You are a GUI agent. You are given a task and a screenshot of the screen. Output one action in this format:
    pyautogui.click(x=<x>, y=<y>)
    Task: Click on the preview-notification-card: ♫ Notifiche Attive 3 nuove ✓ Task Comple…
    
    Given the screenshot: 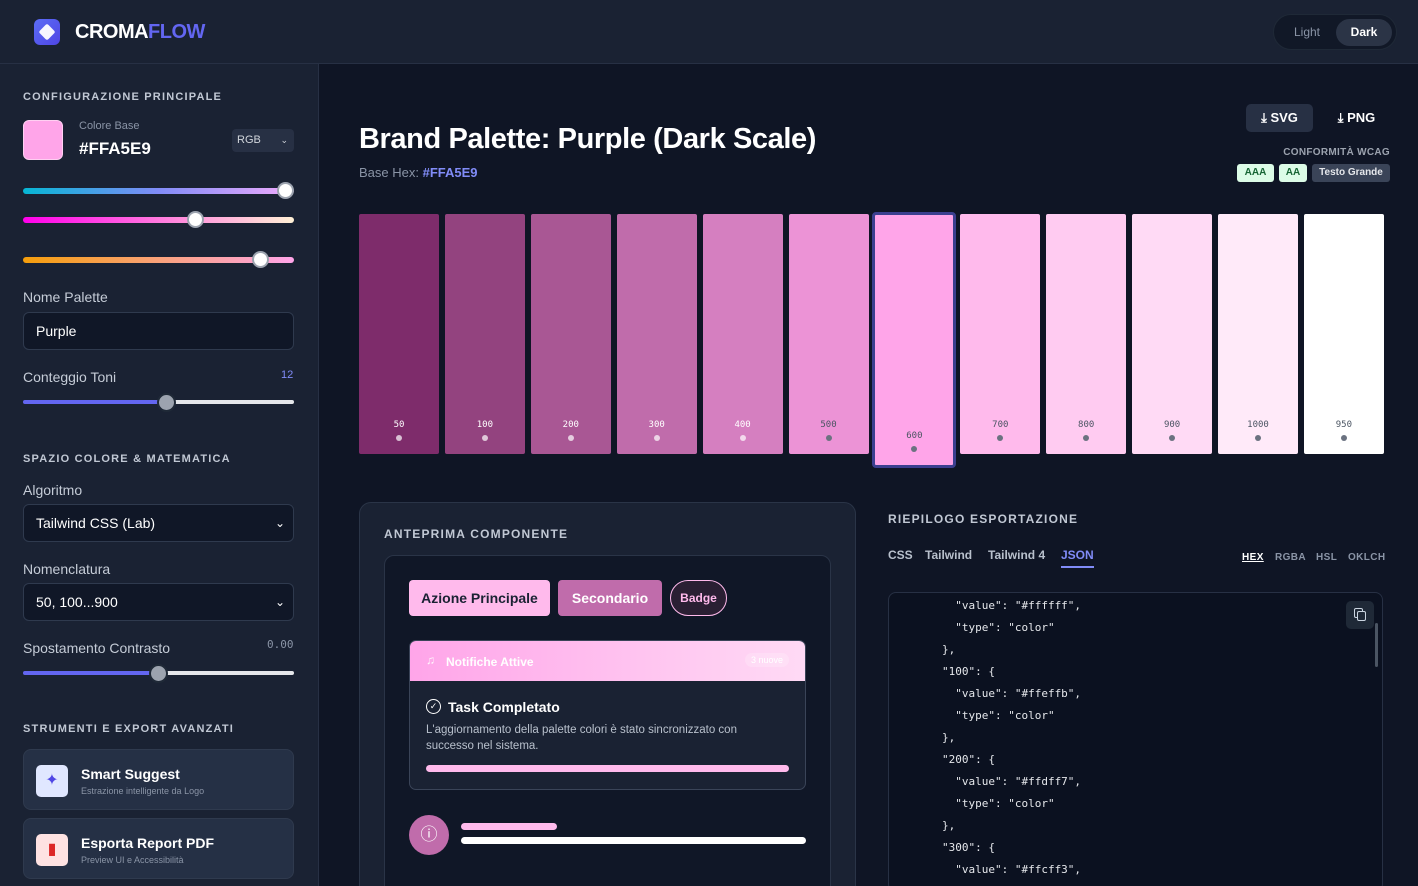 What is the action you would take?
    pyautogui.click(x=607, y=715)
    